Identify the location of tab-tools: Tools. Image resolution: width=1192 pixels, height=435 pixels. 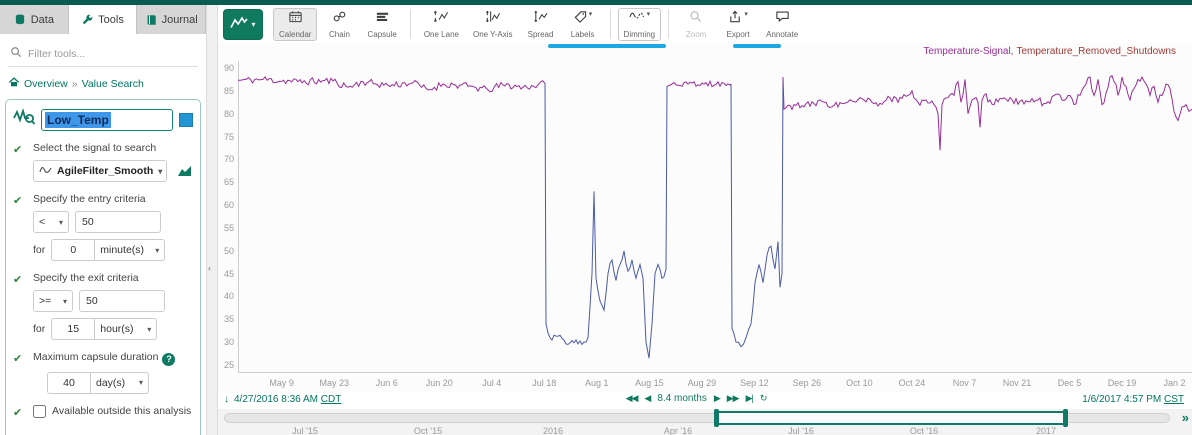
(103, 19).